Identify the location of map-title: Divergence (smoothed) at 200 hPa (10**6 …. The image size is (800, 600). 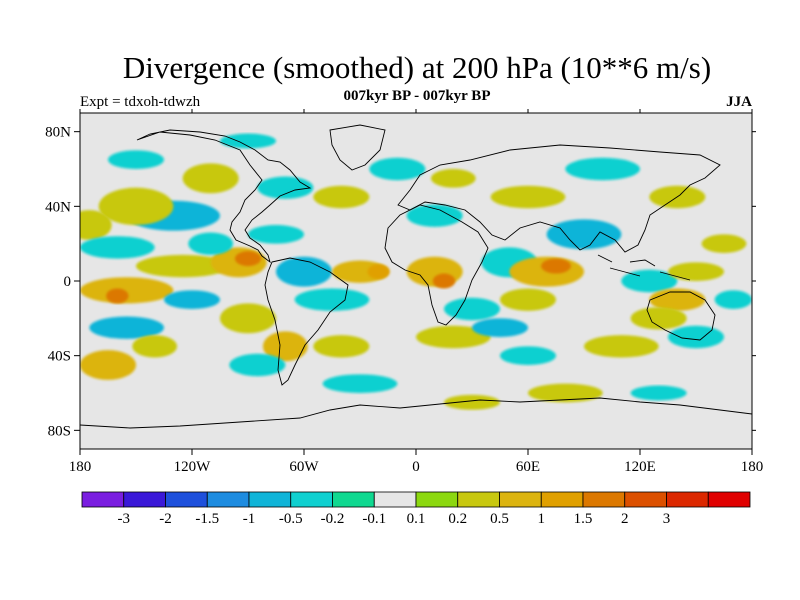
(417, 67).